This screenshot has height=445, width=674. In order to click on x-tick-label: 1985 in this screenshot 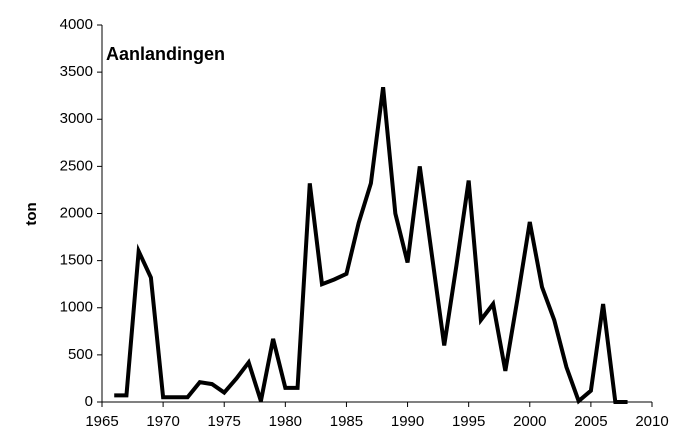, I will do `click(346, 421)`.